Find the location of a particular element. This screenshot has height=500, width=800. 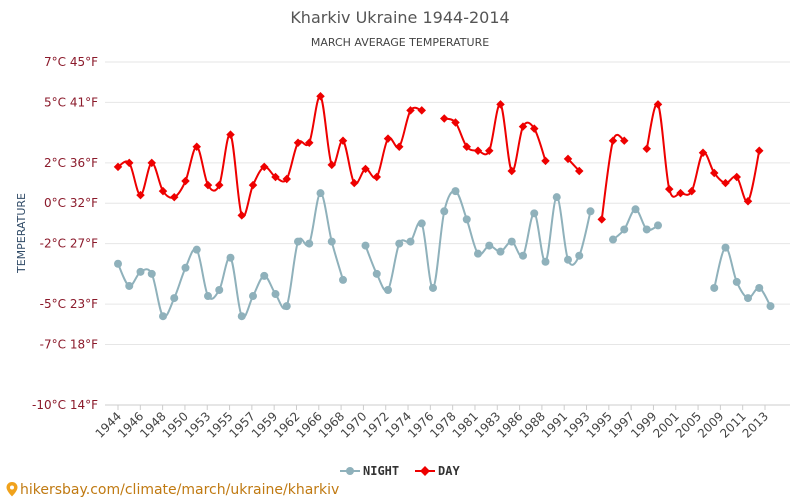

y-tick-label: 2°C 36°F is located at coordinates (71, 163).